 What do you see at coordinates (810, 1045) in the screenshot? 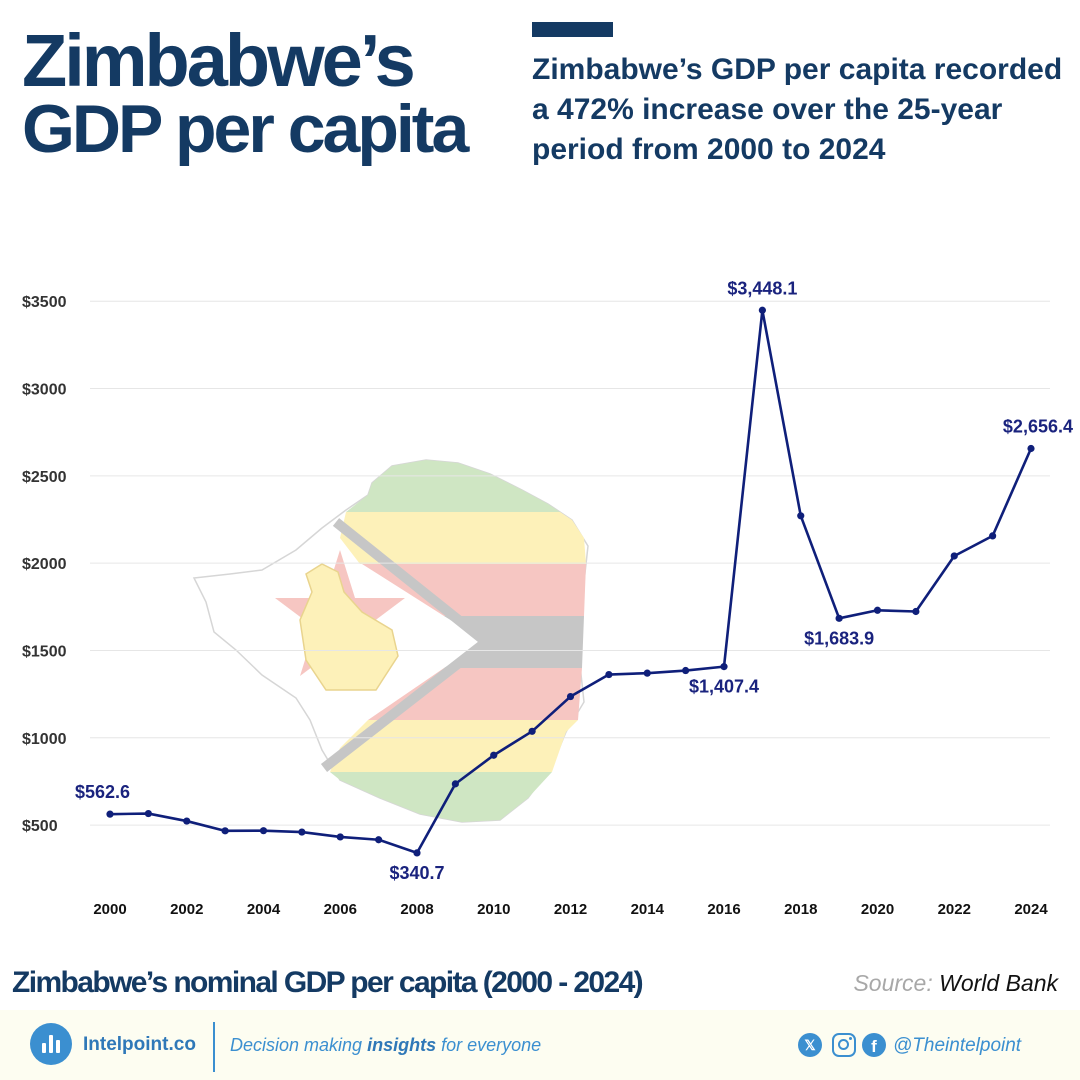
I see `x-icon: 𝕏` at bounding box center [810, 1045].